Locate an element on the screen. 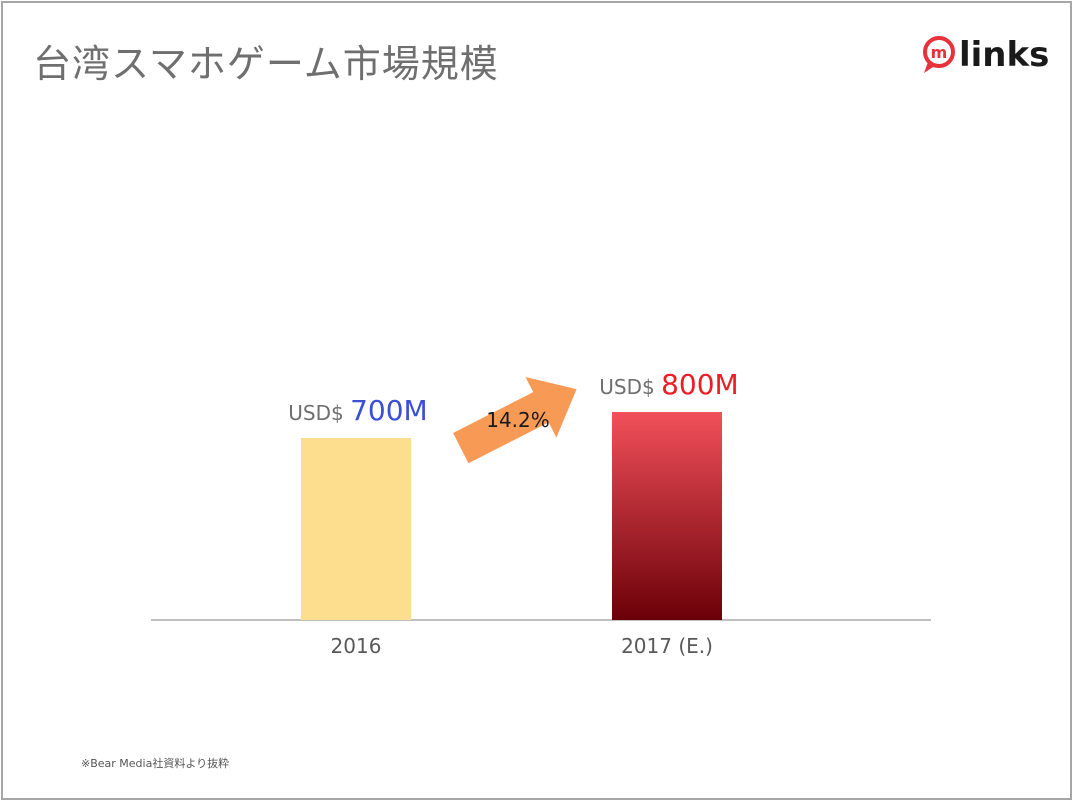  data-label: USD$ 700M is located at coordinates (357, 410).